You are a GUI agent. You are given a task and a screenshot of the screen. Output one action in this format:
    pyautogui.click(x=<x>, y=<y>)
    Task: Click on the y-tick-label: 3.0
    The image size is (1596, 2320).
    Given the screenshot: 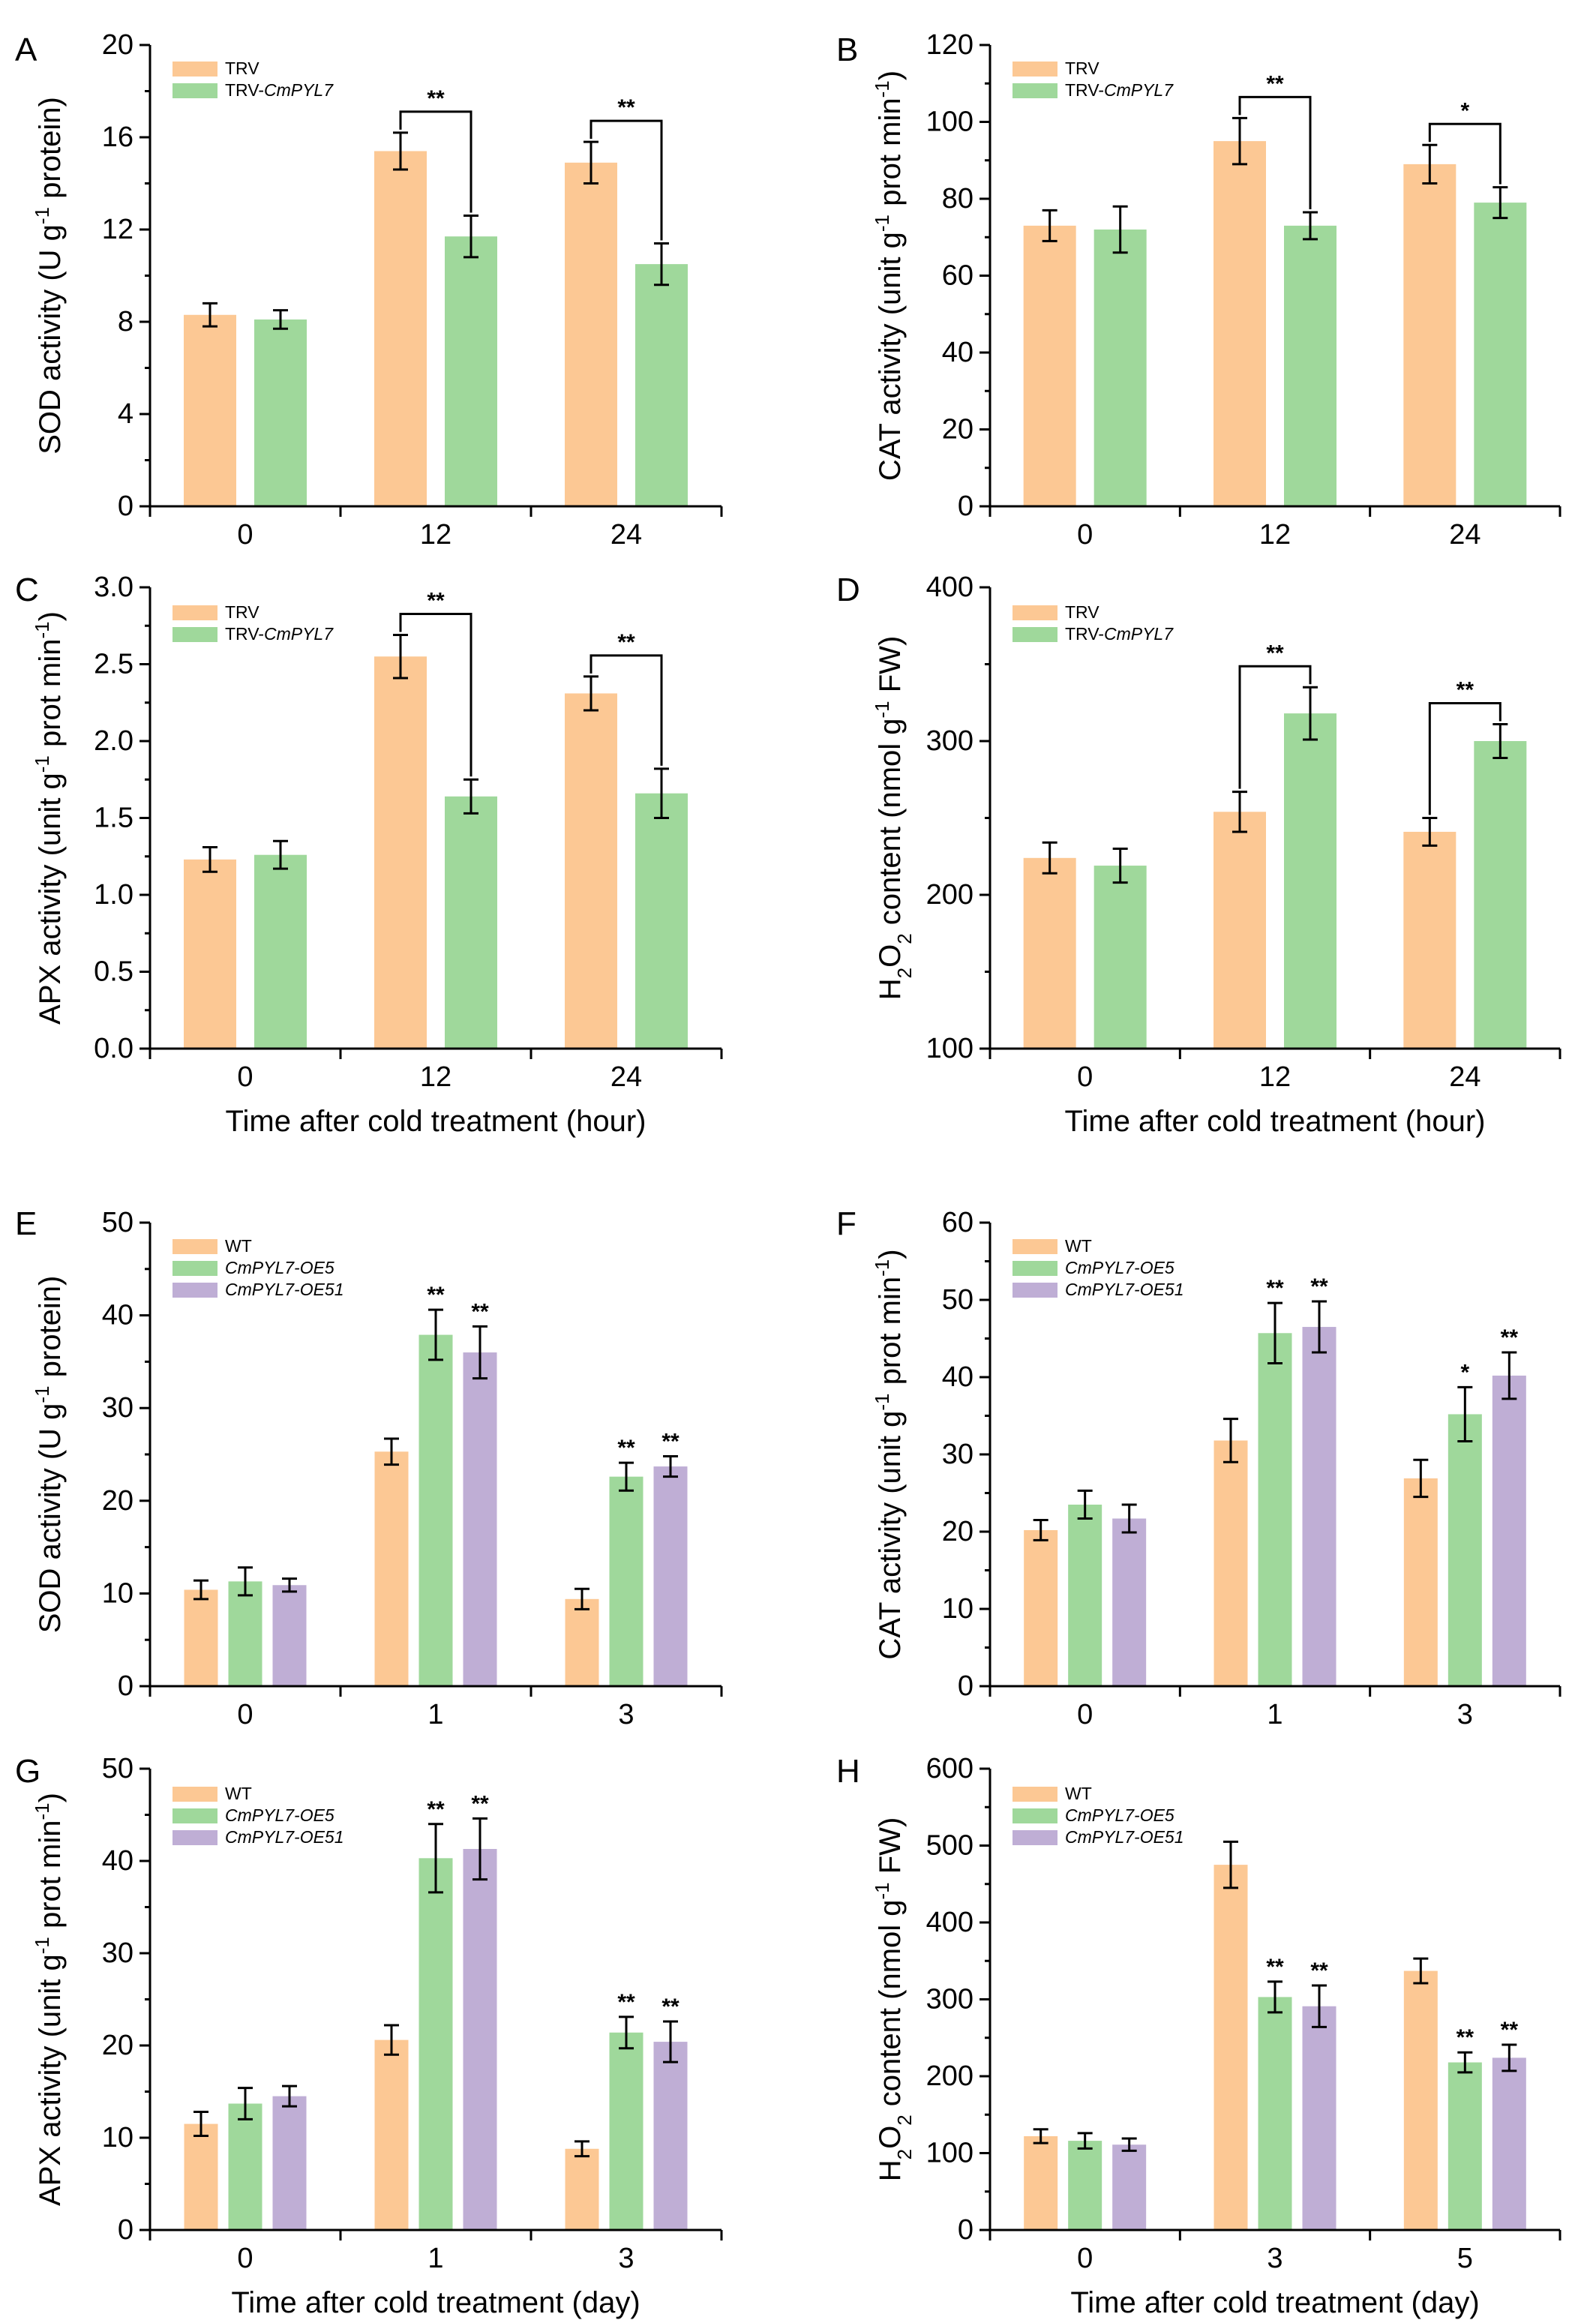 What is the action you would take?
    pyautogui.click(x=114, y=587)
    